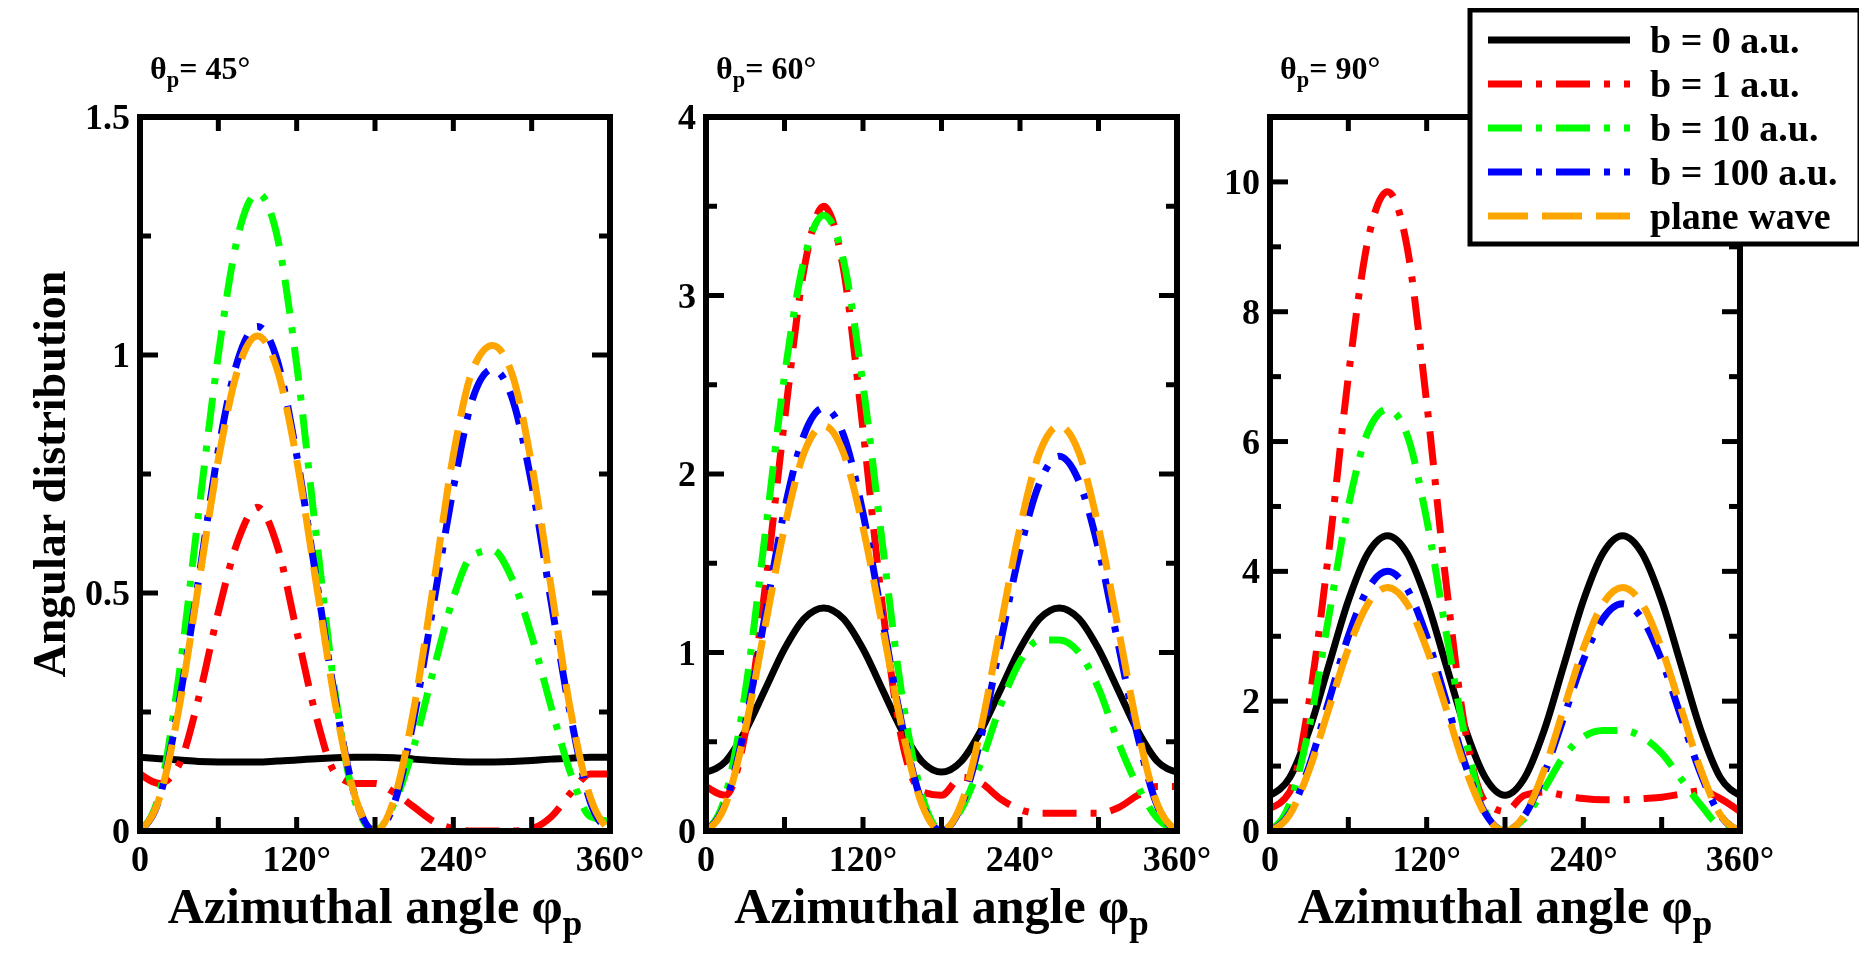  Describe the element at coordinates (1242, 181) in the screenshot. I see `y-tick-label: 10` at that location.